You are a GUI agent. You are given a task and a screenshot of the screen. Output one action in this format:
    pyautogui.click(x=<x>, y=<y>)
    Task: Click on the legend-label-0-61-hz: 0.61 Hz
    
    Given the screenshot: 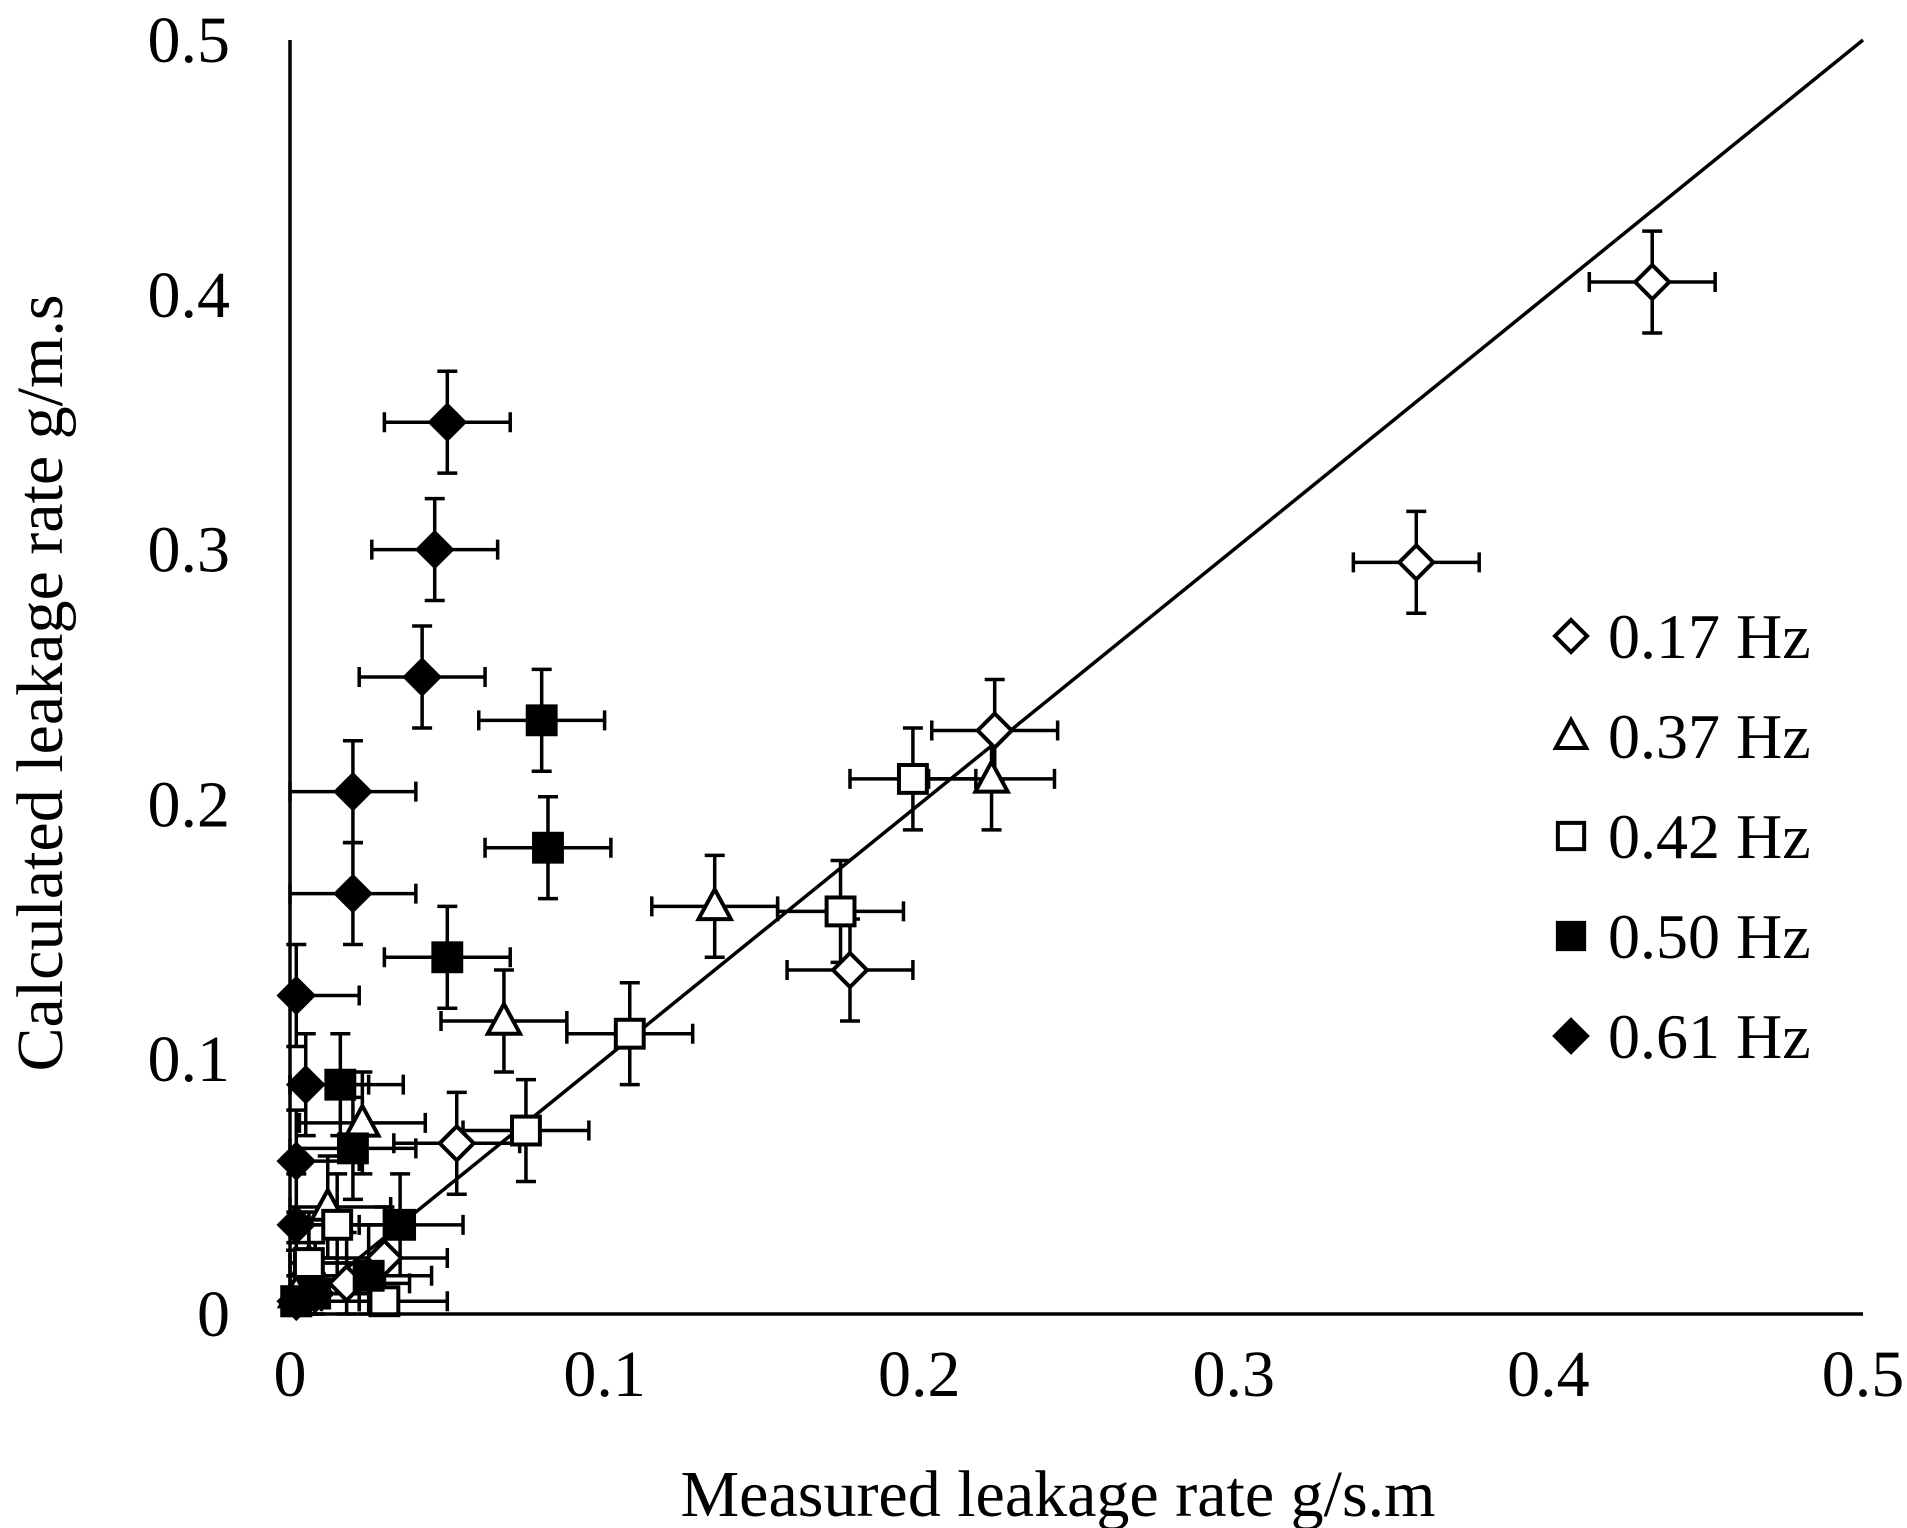 What is the action you would take?
    pyautogui.click(x=1709, y=1036)
    